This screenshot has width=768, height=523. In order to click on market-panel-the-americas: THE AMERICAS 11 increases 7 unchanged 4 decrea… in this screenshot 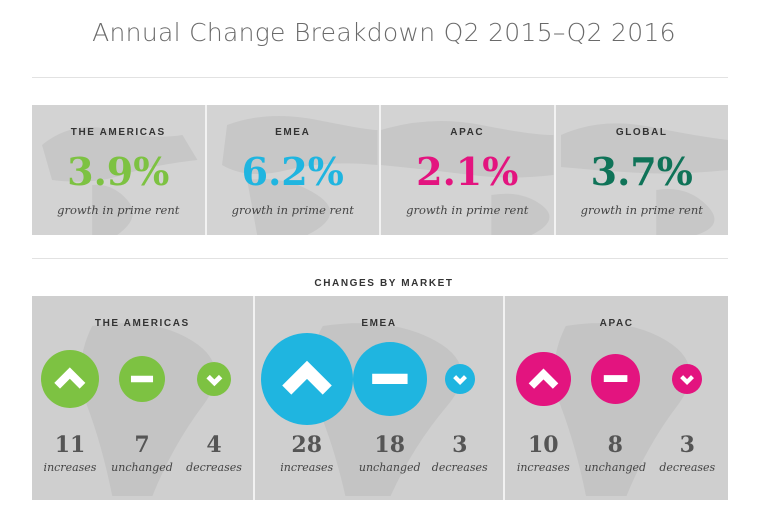, I will do `click(143, 398)`.